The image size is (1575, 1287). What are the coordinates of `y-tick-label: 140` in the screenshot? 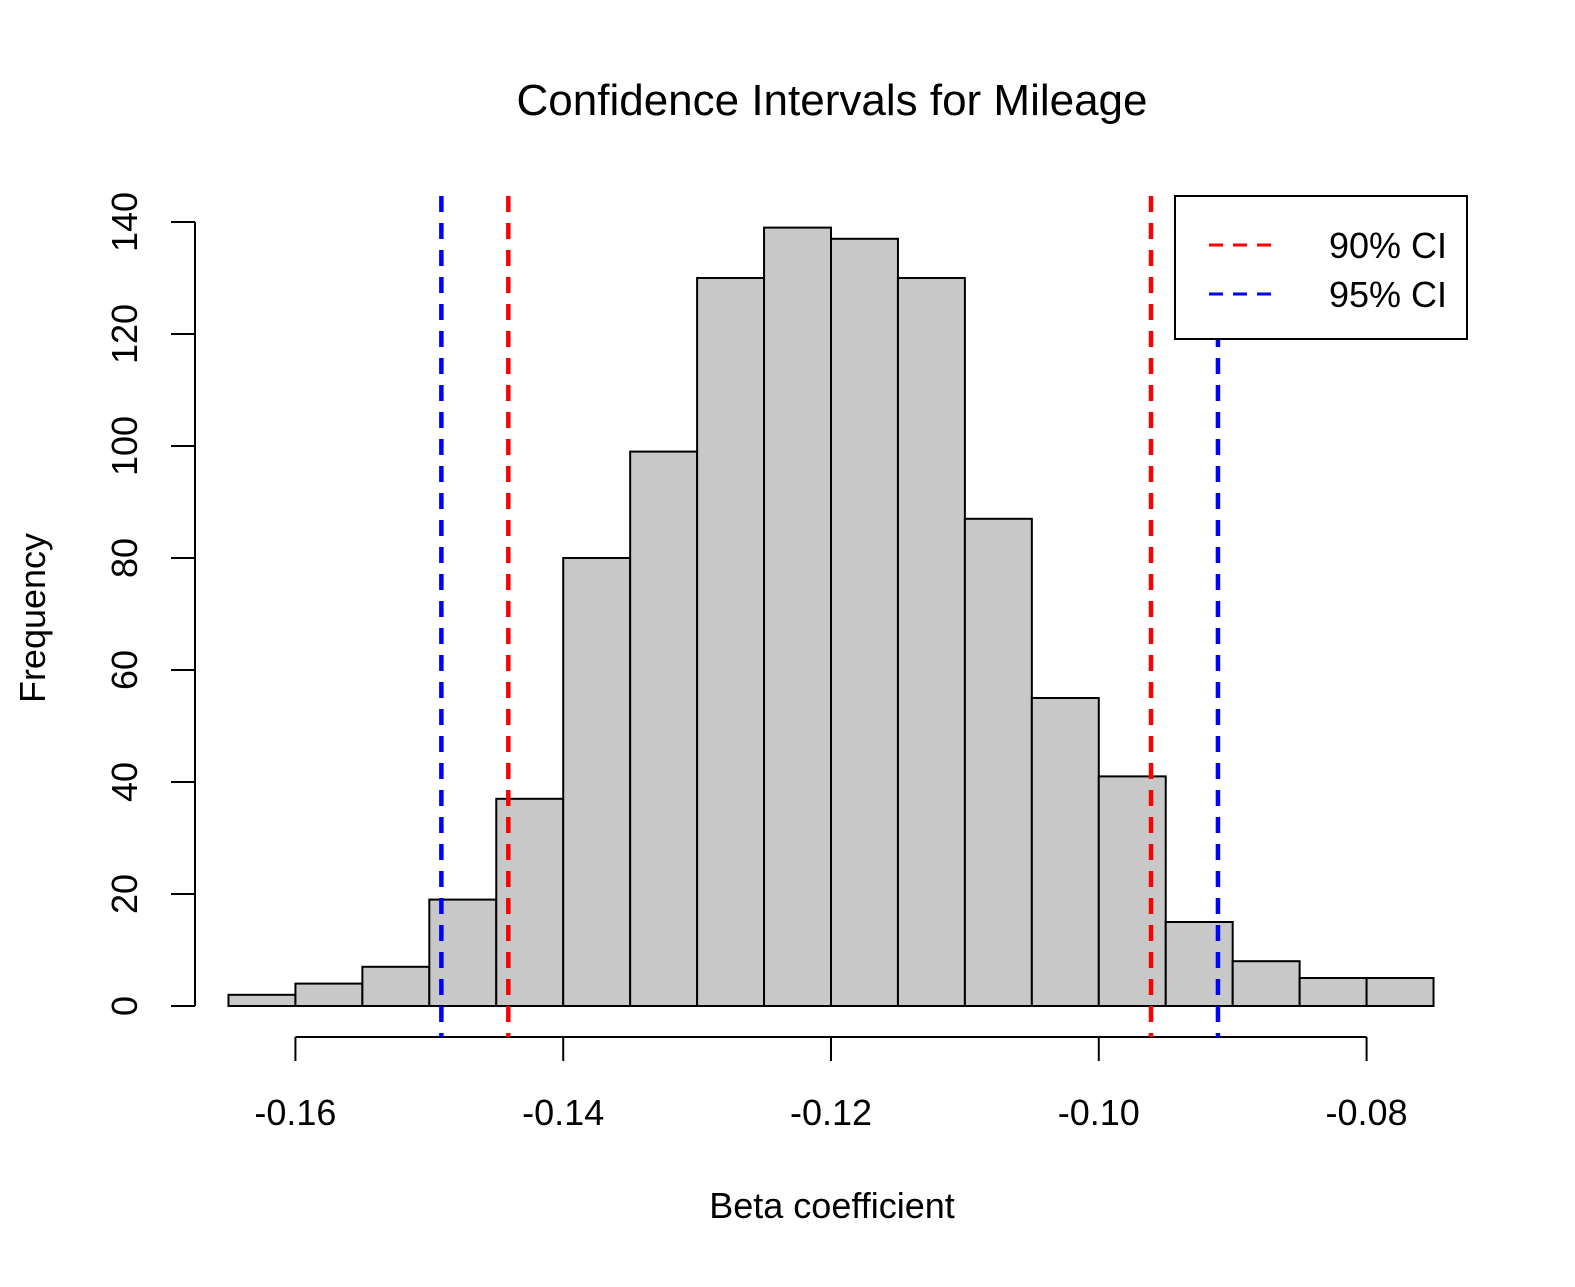 It's located at (124, 222).